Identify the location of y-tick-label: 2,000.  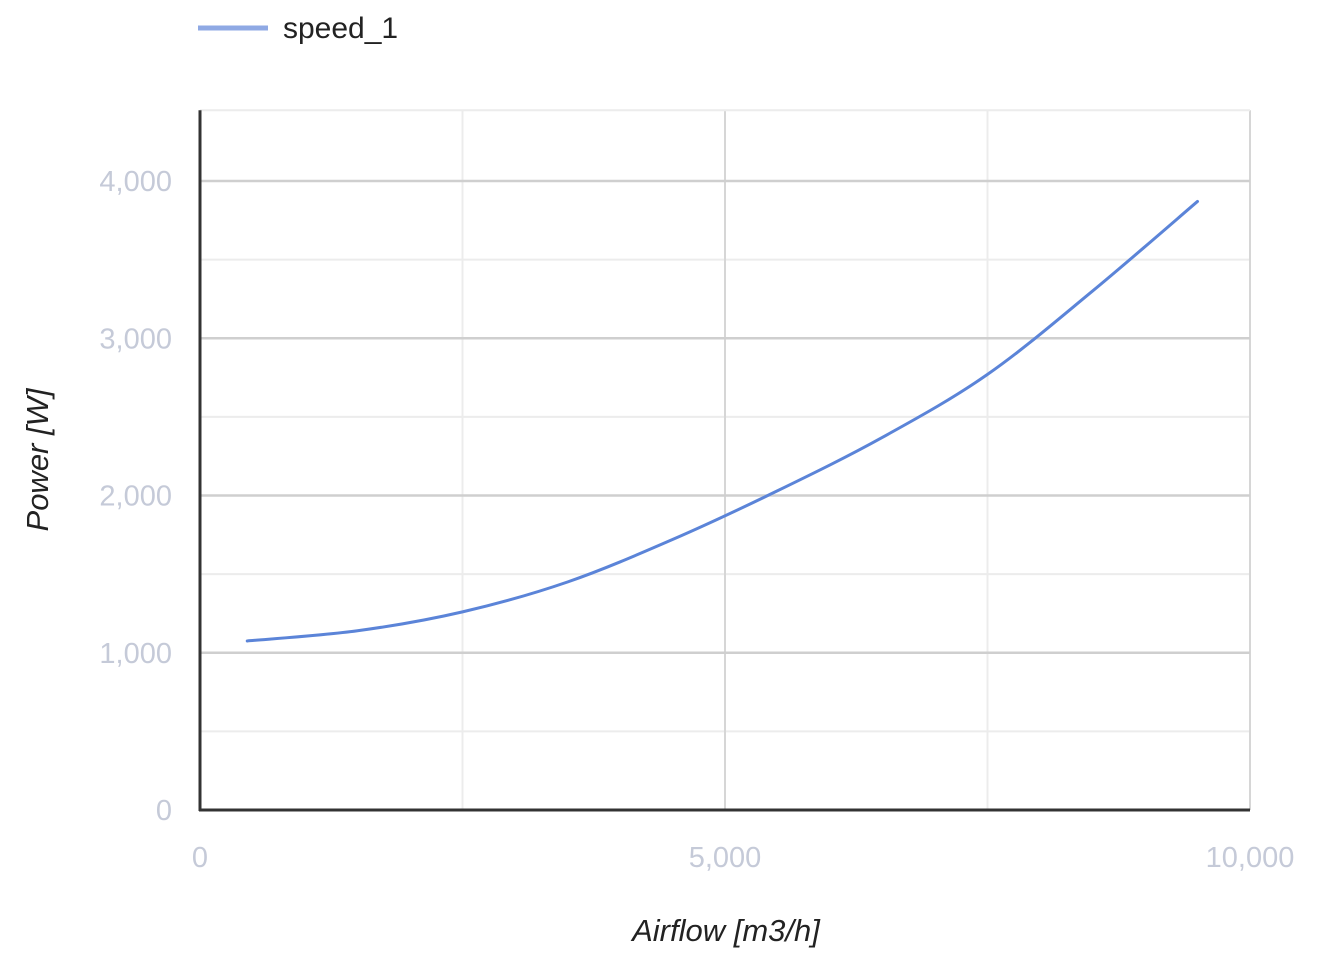
(135, 497).